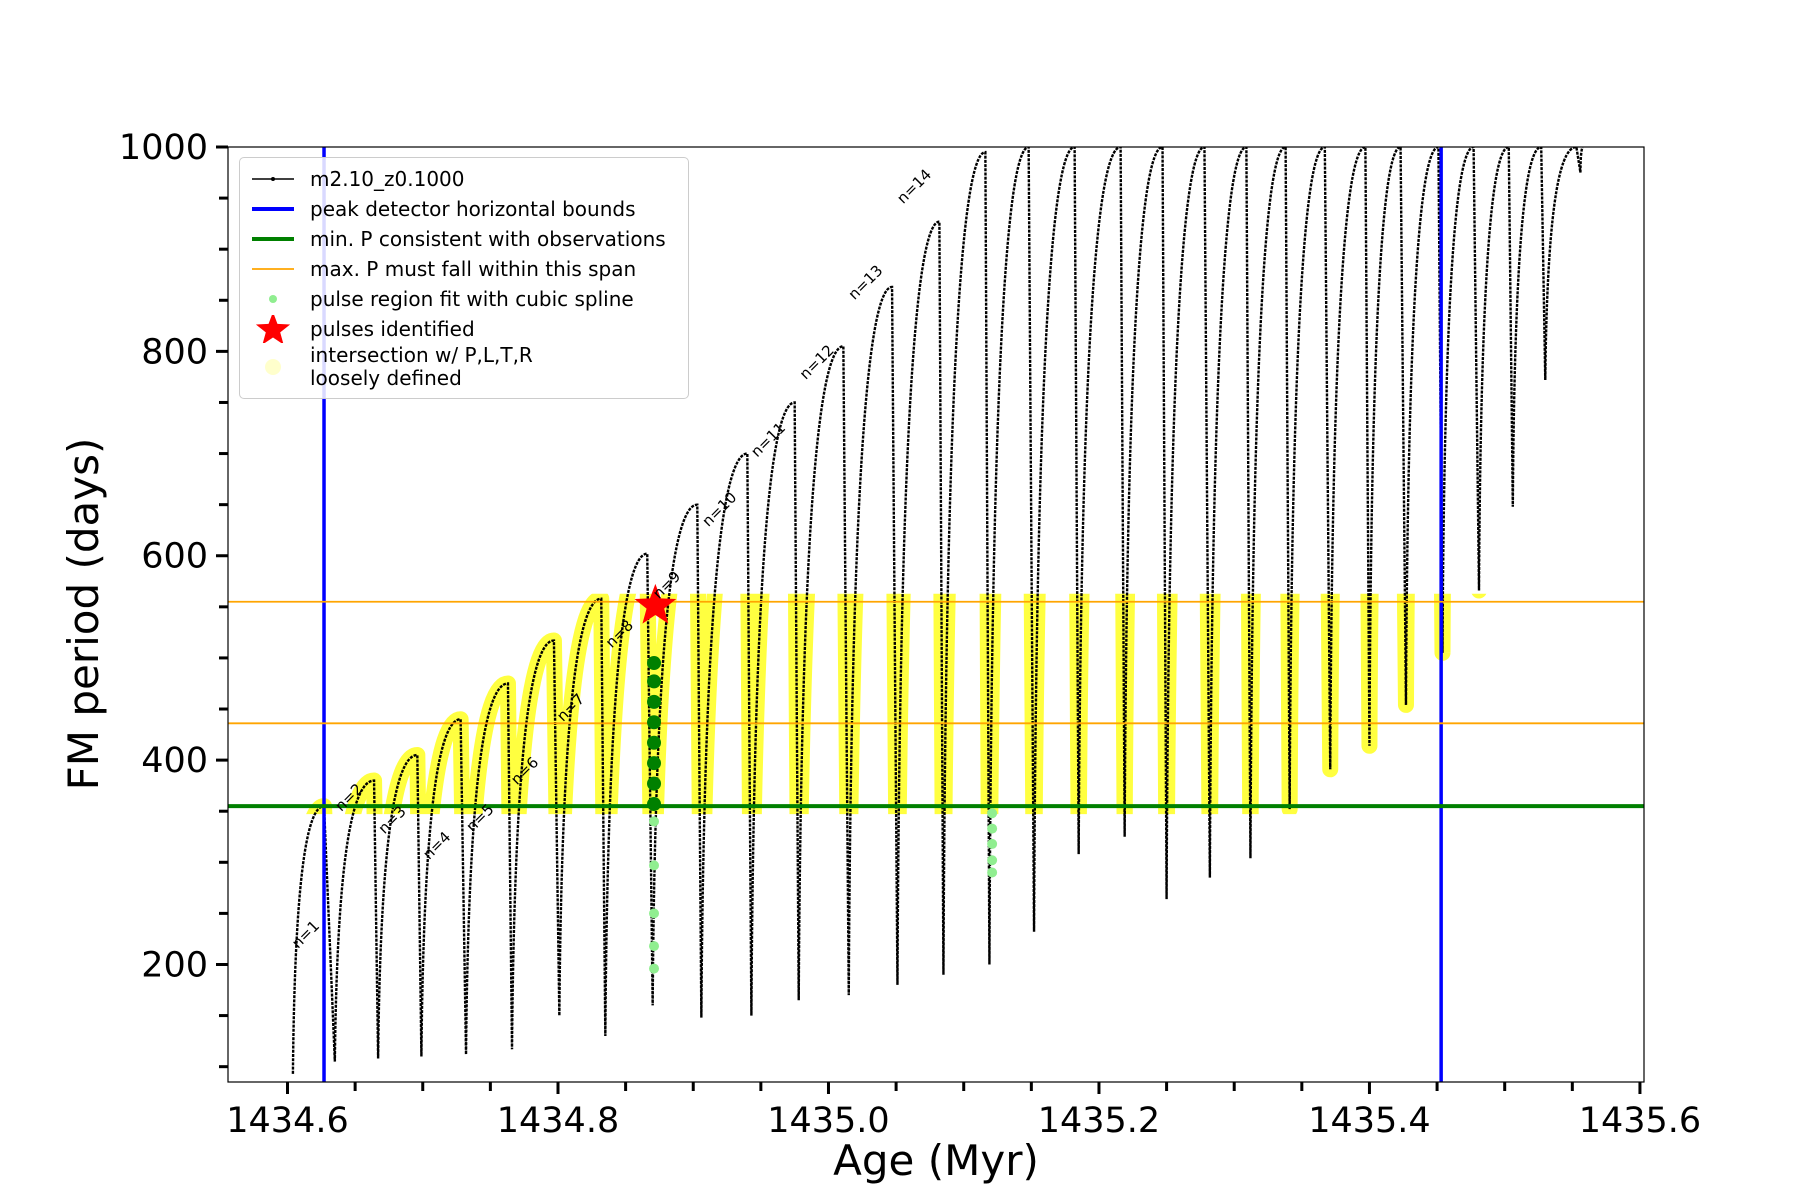 Image resolution: width=1800 pixels, height=1200 pixels. Describe the element at coordinates (655, 603) in the screenshot. I see `pulse-star` at that location.